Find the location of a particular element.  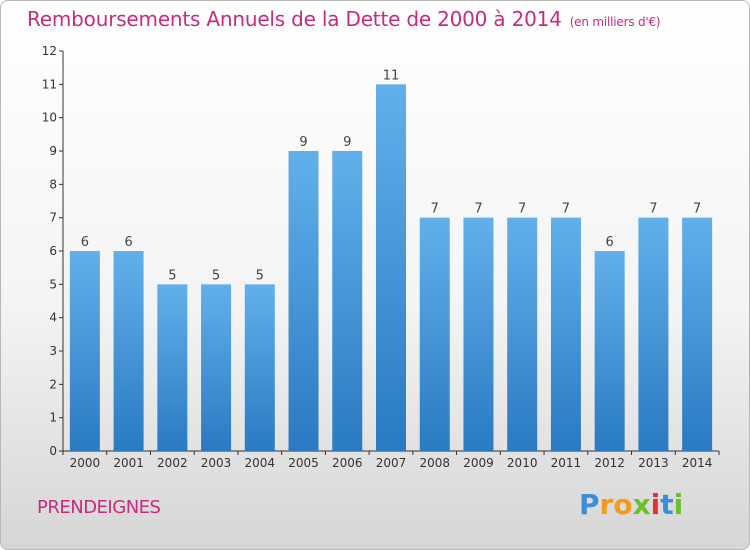

y-tick-label: 9 is located at coordinates (53, 151).